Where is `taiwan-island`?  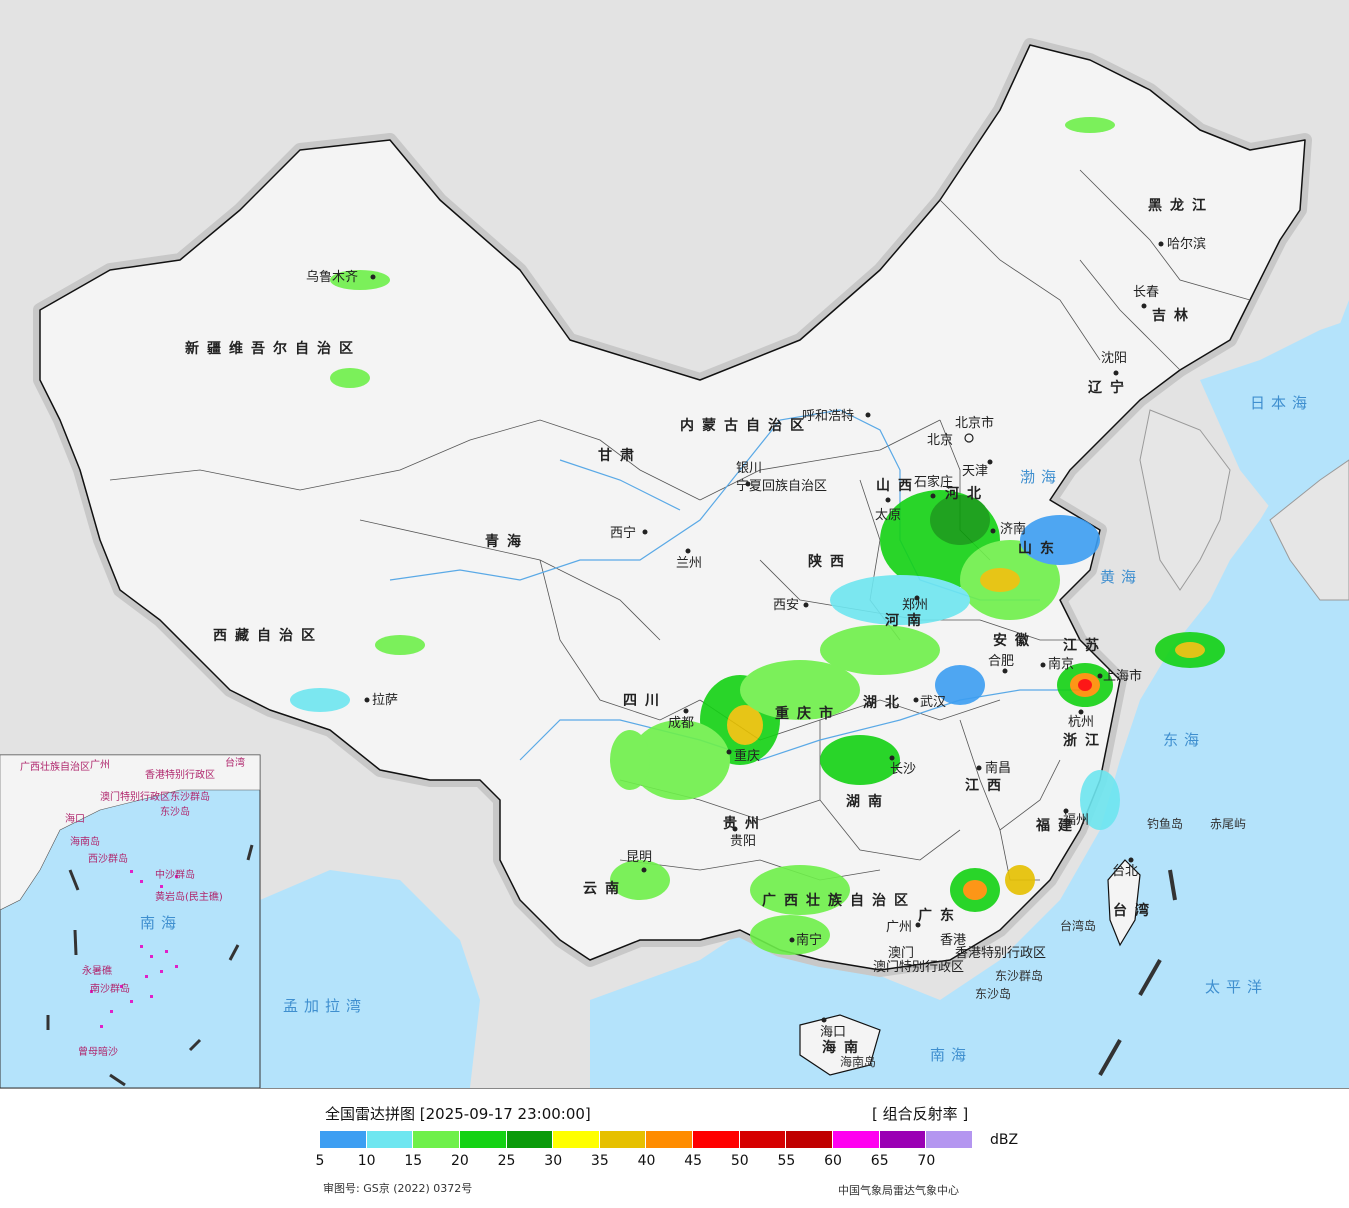
taiwan-island is located at coordinates (1124, 903).